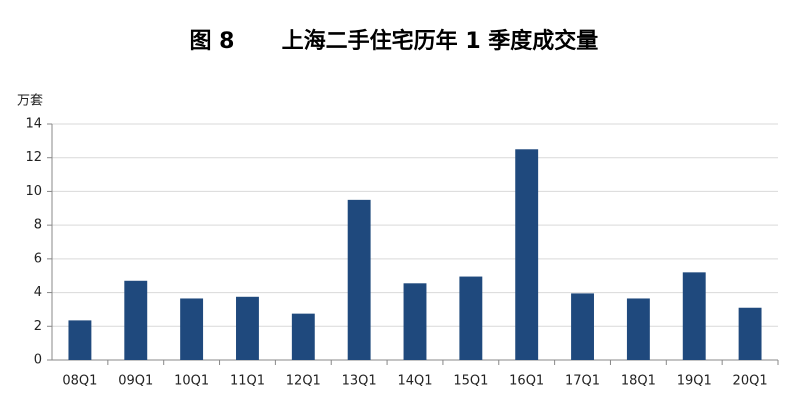 The width and height of the screenshot is (800, 408). I want to click on y-axis-label: 万套, so click(30, 101).